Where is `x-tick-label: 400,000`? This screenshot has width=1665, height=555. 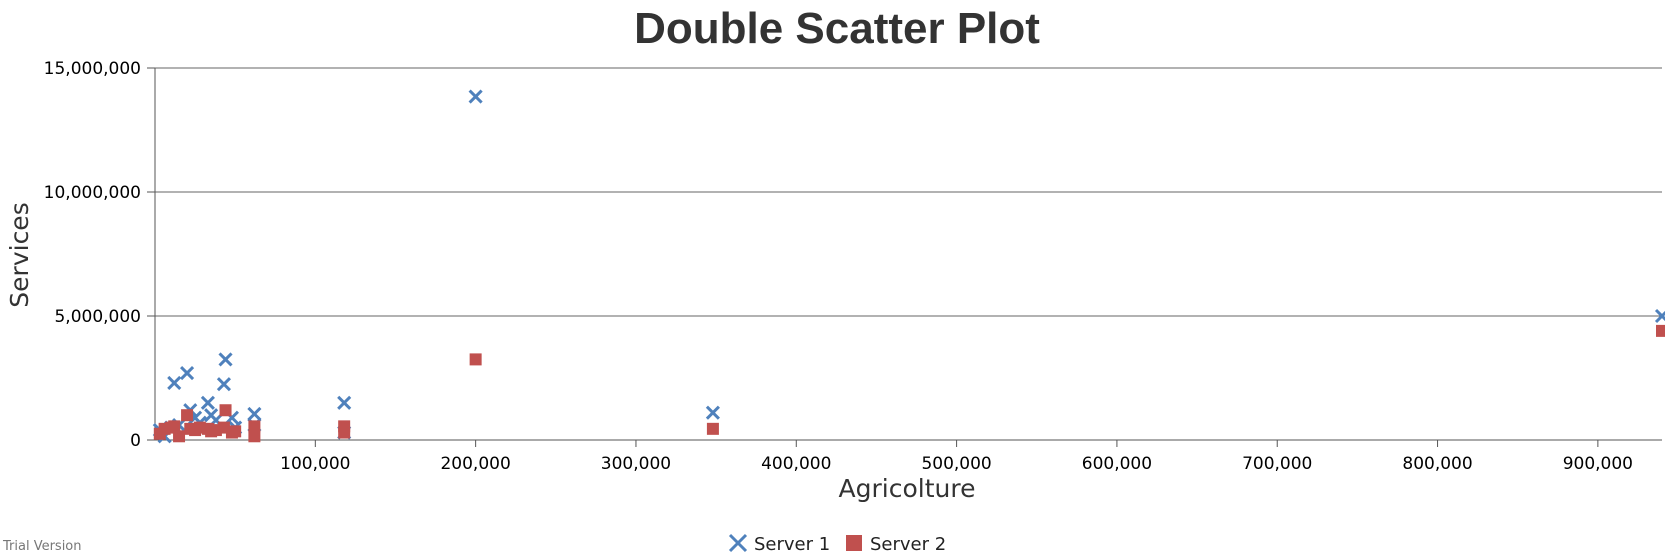
x-tick-label: 400,000 is located at coordinates (796, 464).